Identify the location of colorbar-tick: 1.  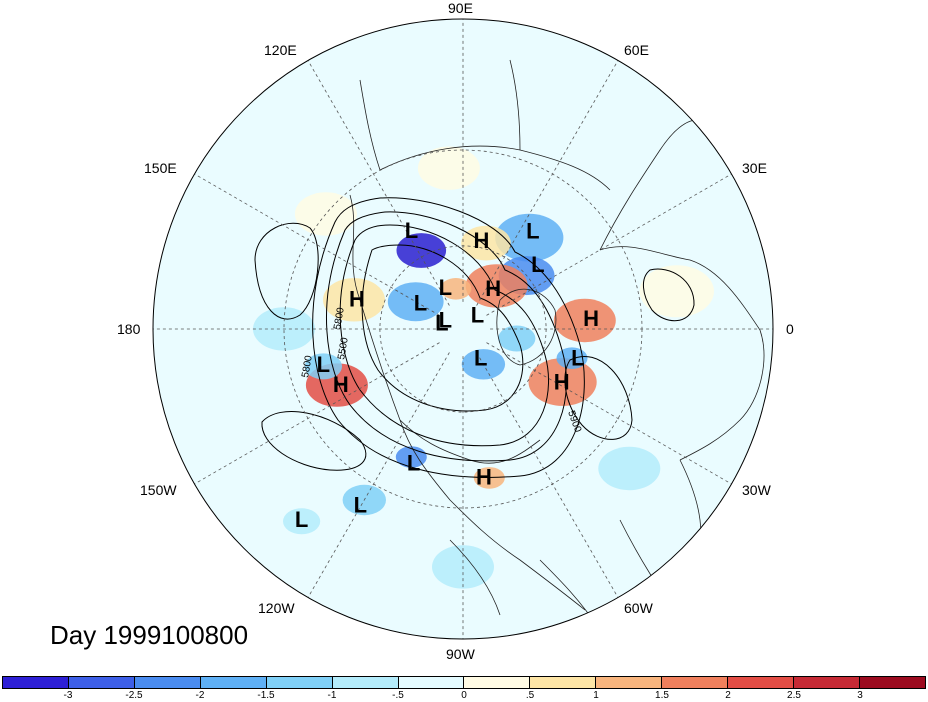
(596, 695).